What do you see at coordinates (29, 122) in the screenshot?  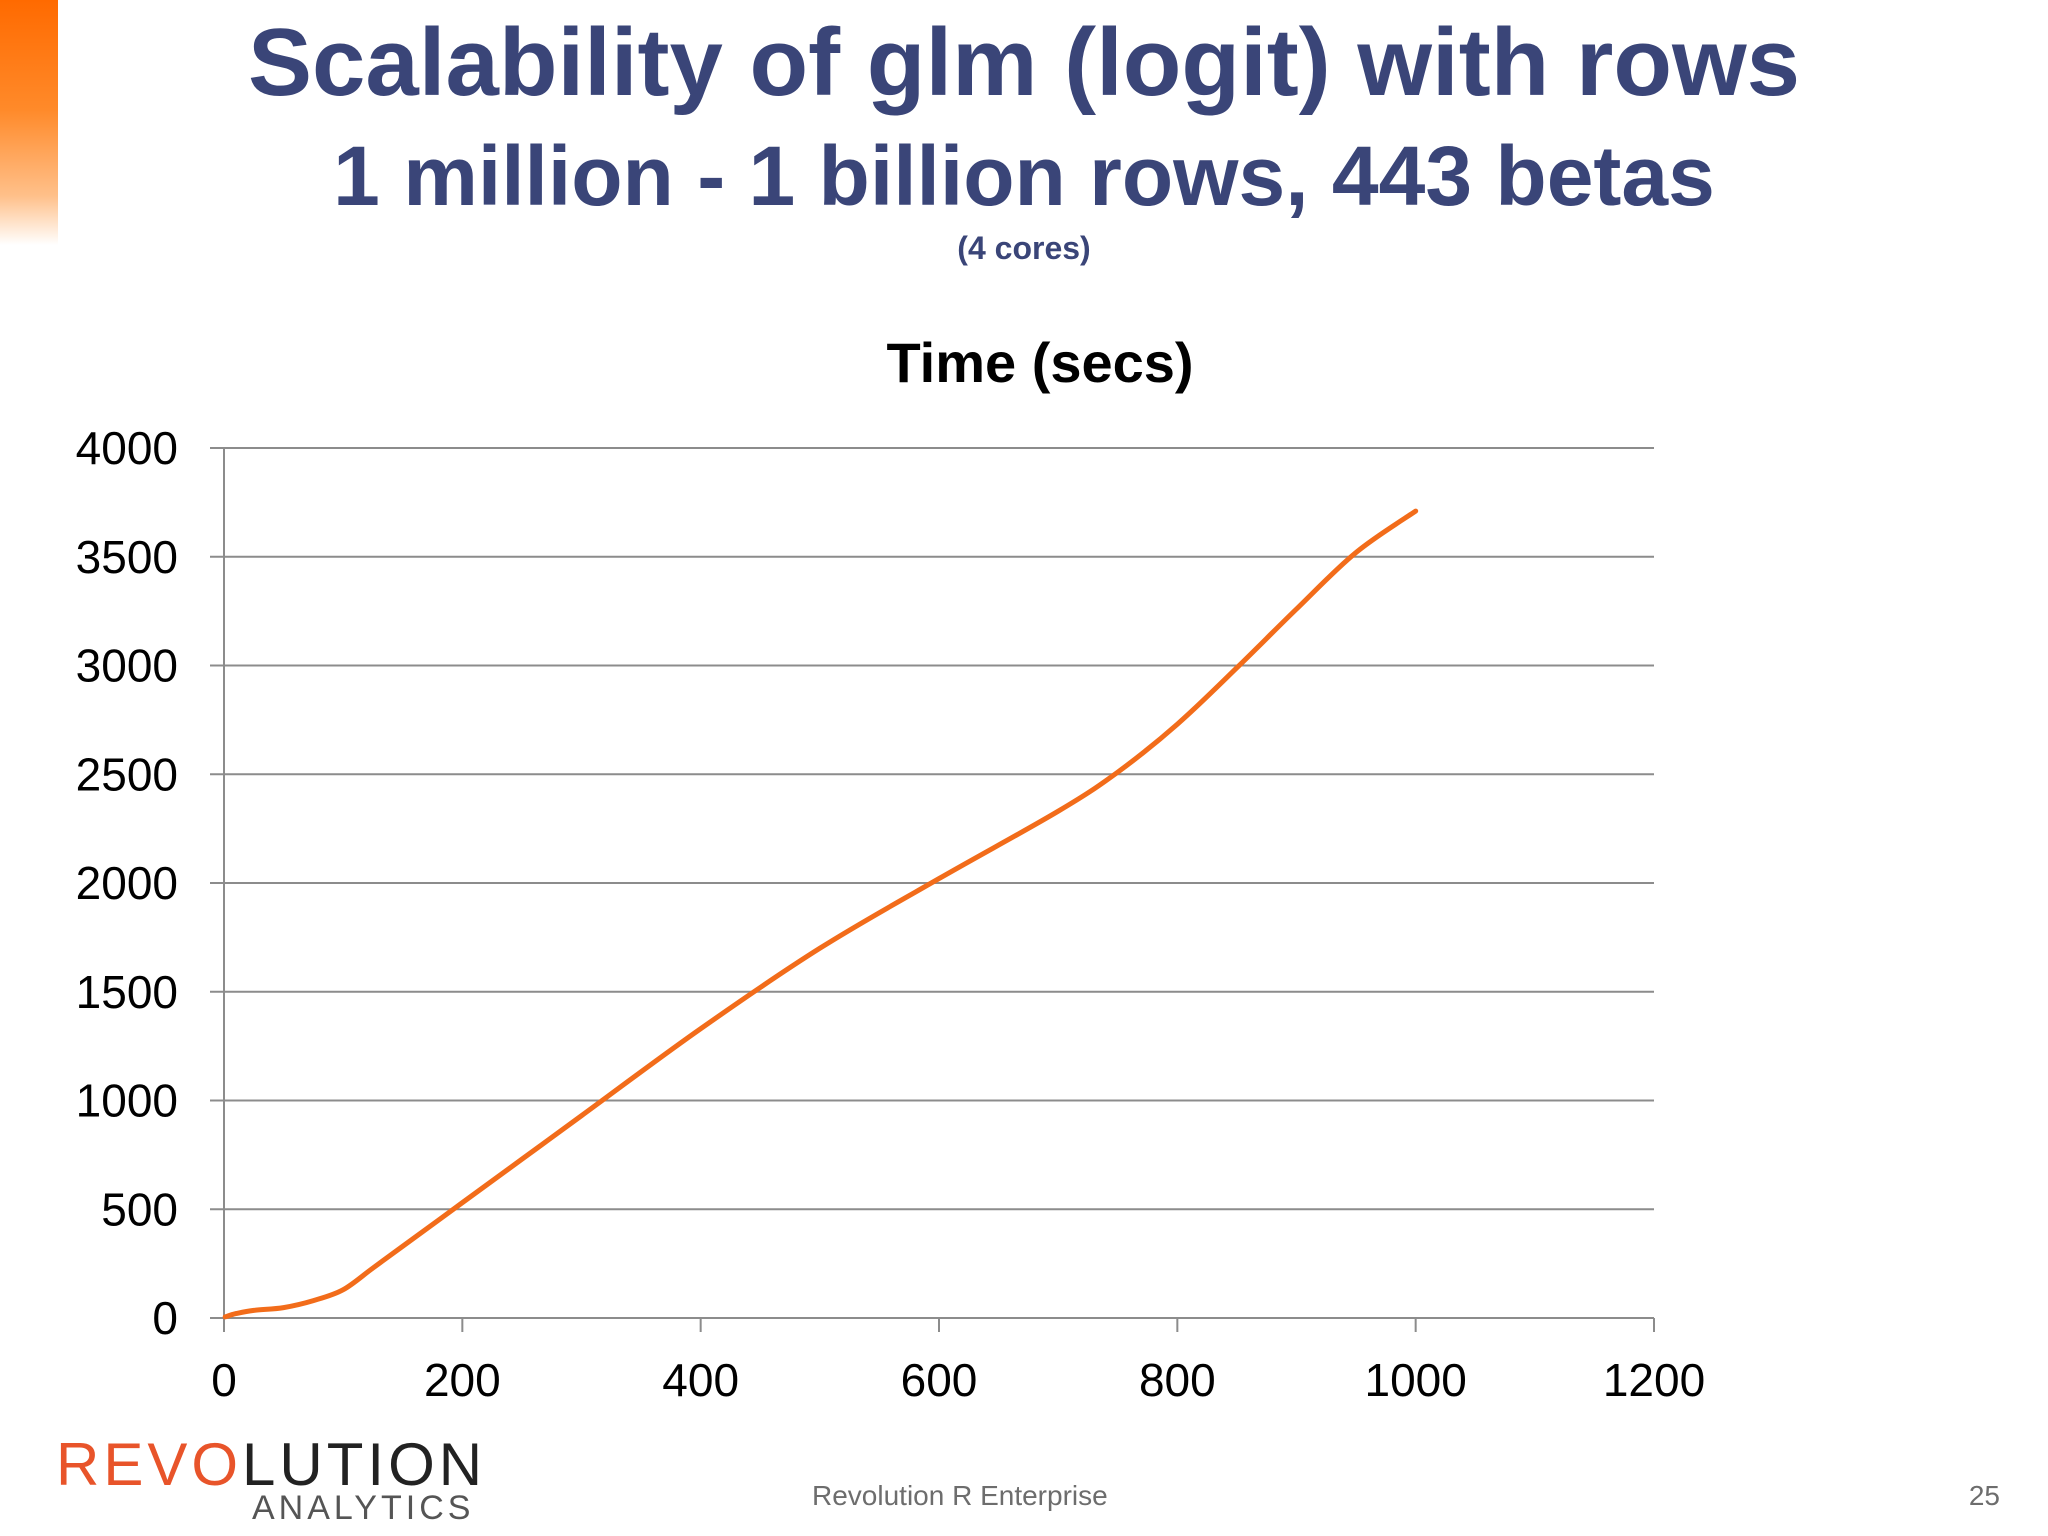 I see `corner-accent` at bounding box center [29, 122].